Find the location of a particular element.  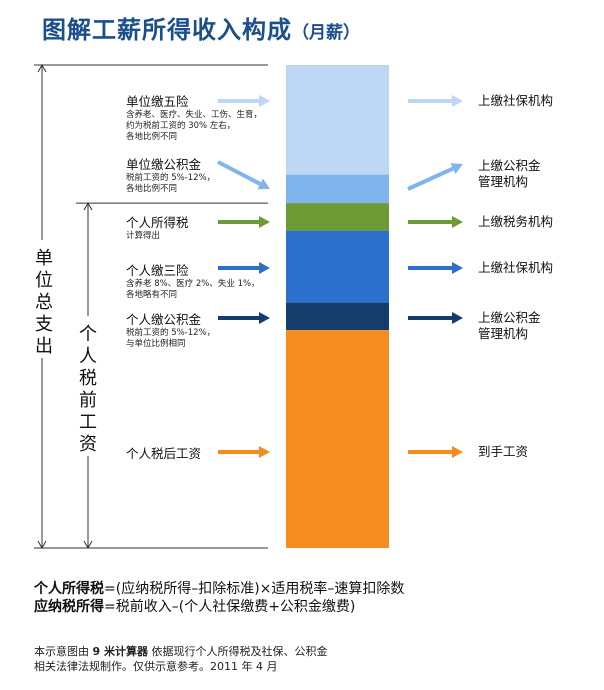

segment-label: 个人缴三险 is located at coordinates (157, 270).